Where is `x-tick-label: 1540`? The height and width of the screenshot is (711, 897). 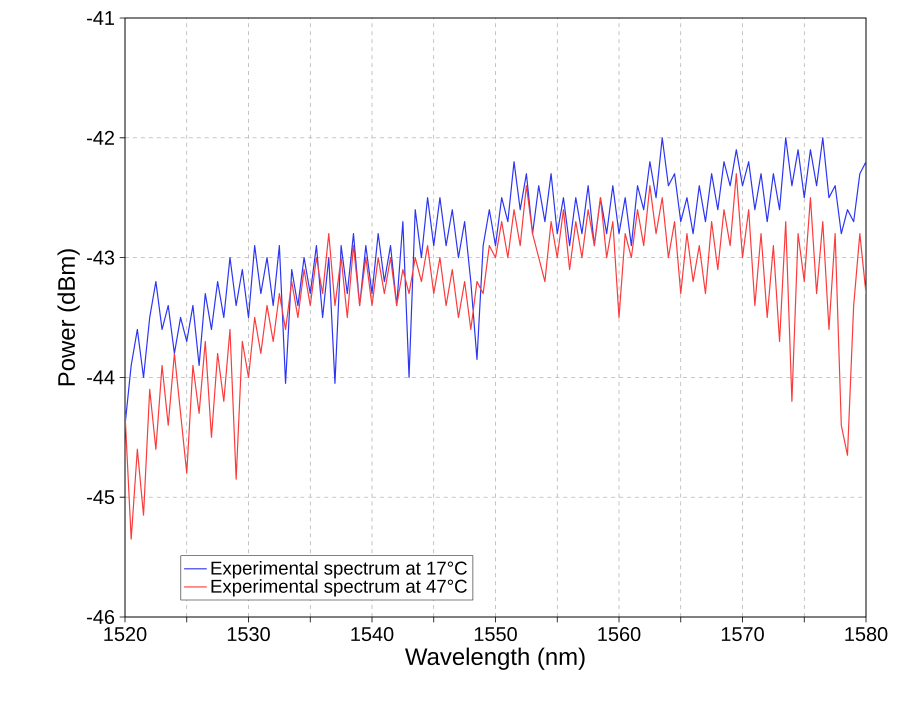 x-tick-label: 1540 is located at coordinates (372, 634).